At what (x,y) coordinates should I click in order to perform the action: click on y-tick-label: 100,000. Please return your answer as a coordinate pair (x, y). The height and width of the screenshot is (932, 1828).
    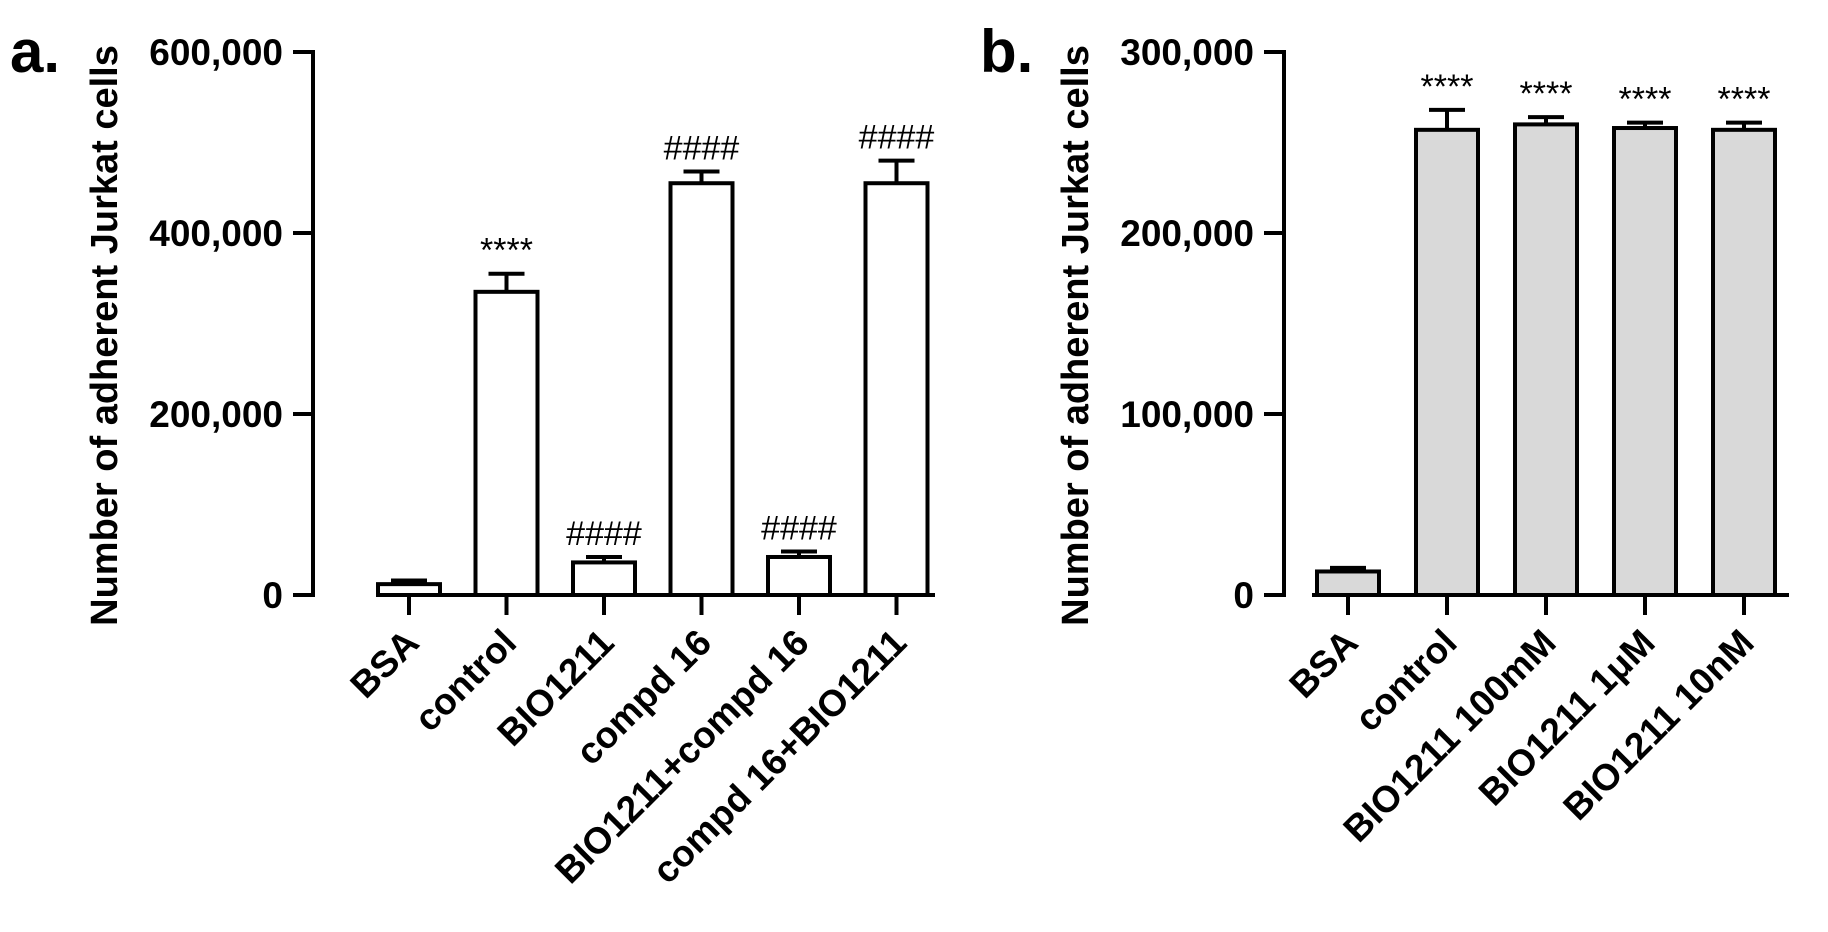
    Looking at the image, I should click on (1187, 414).